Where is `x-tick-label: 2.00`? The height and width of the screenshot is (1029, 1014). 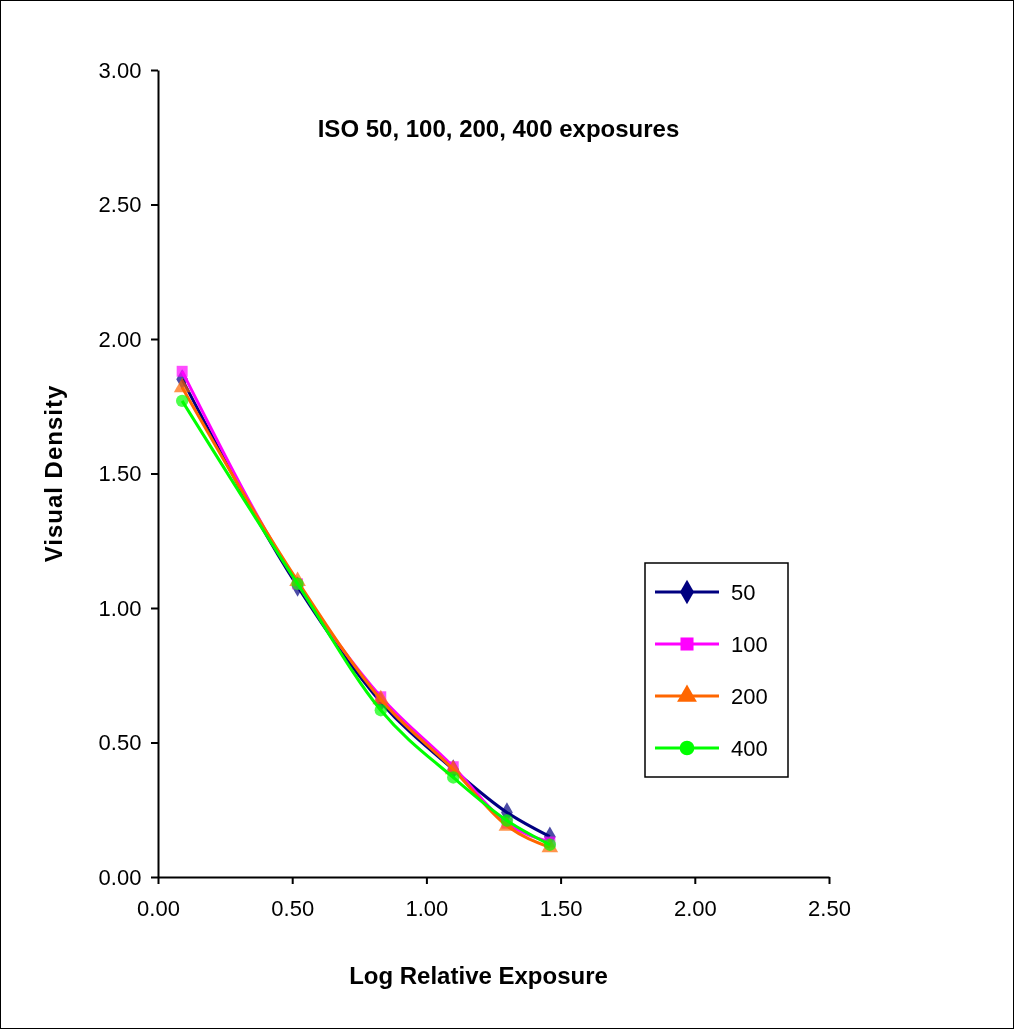 x-tick-label: 2.00 is located at coordinates (695, 908).